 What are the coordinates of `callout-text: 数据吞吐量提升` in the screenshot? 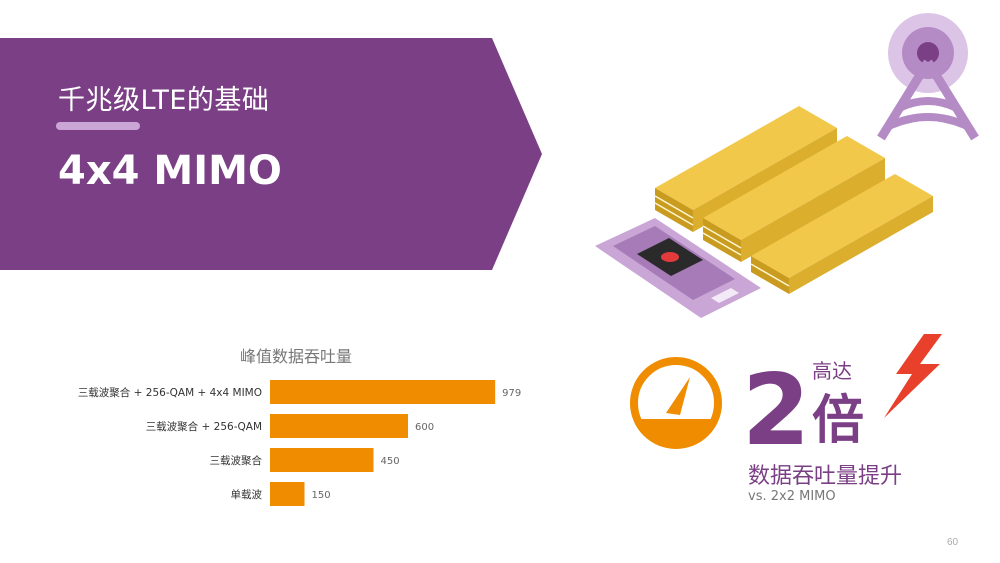 It's located at (825, 476).